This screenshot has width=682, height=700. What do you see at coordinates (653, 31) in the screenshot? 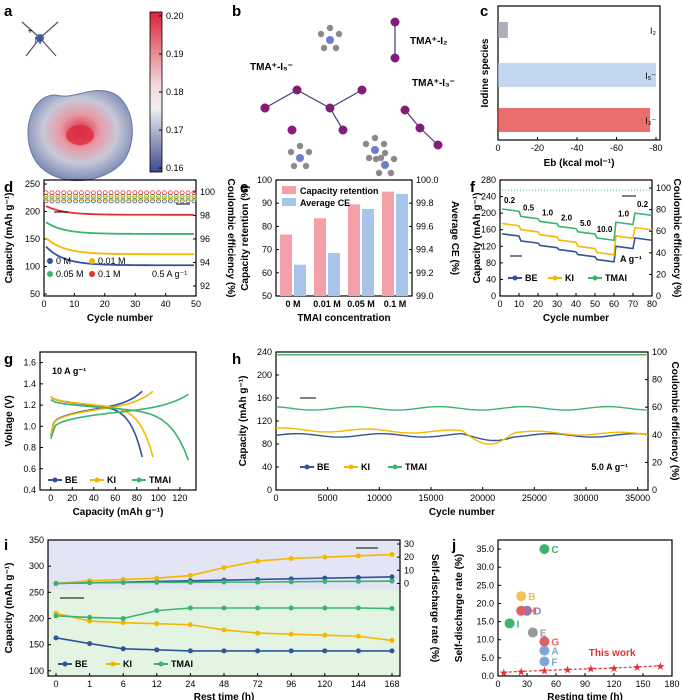
I see `category-label-0: I₂` at bounding box center [653, 31].